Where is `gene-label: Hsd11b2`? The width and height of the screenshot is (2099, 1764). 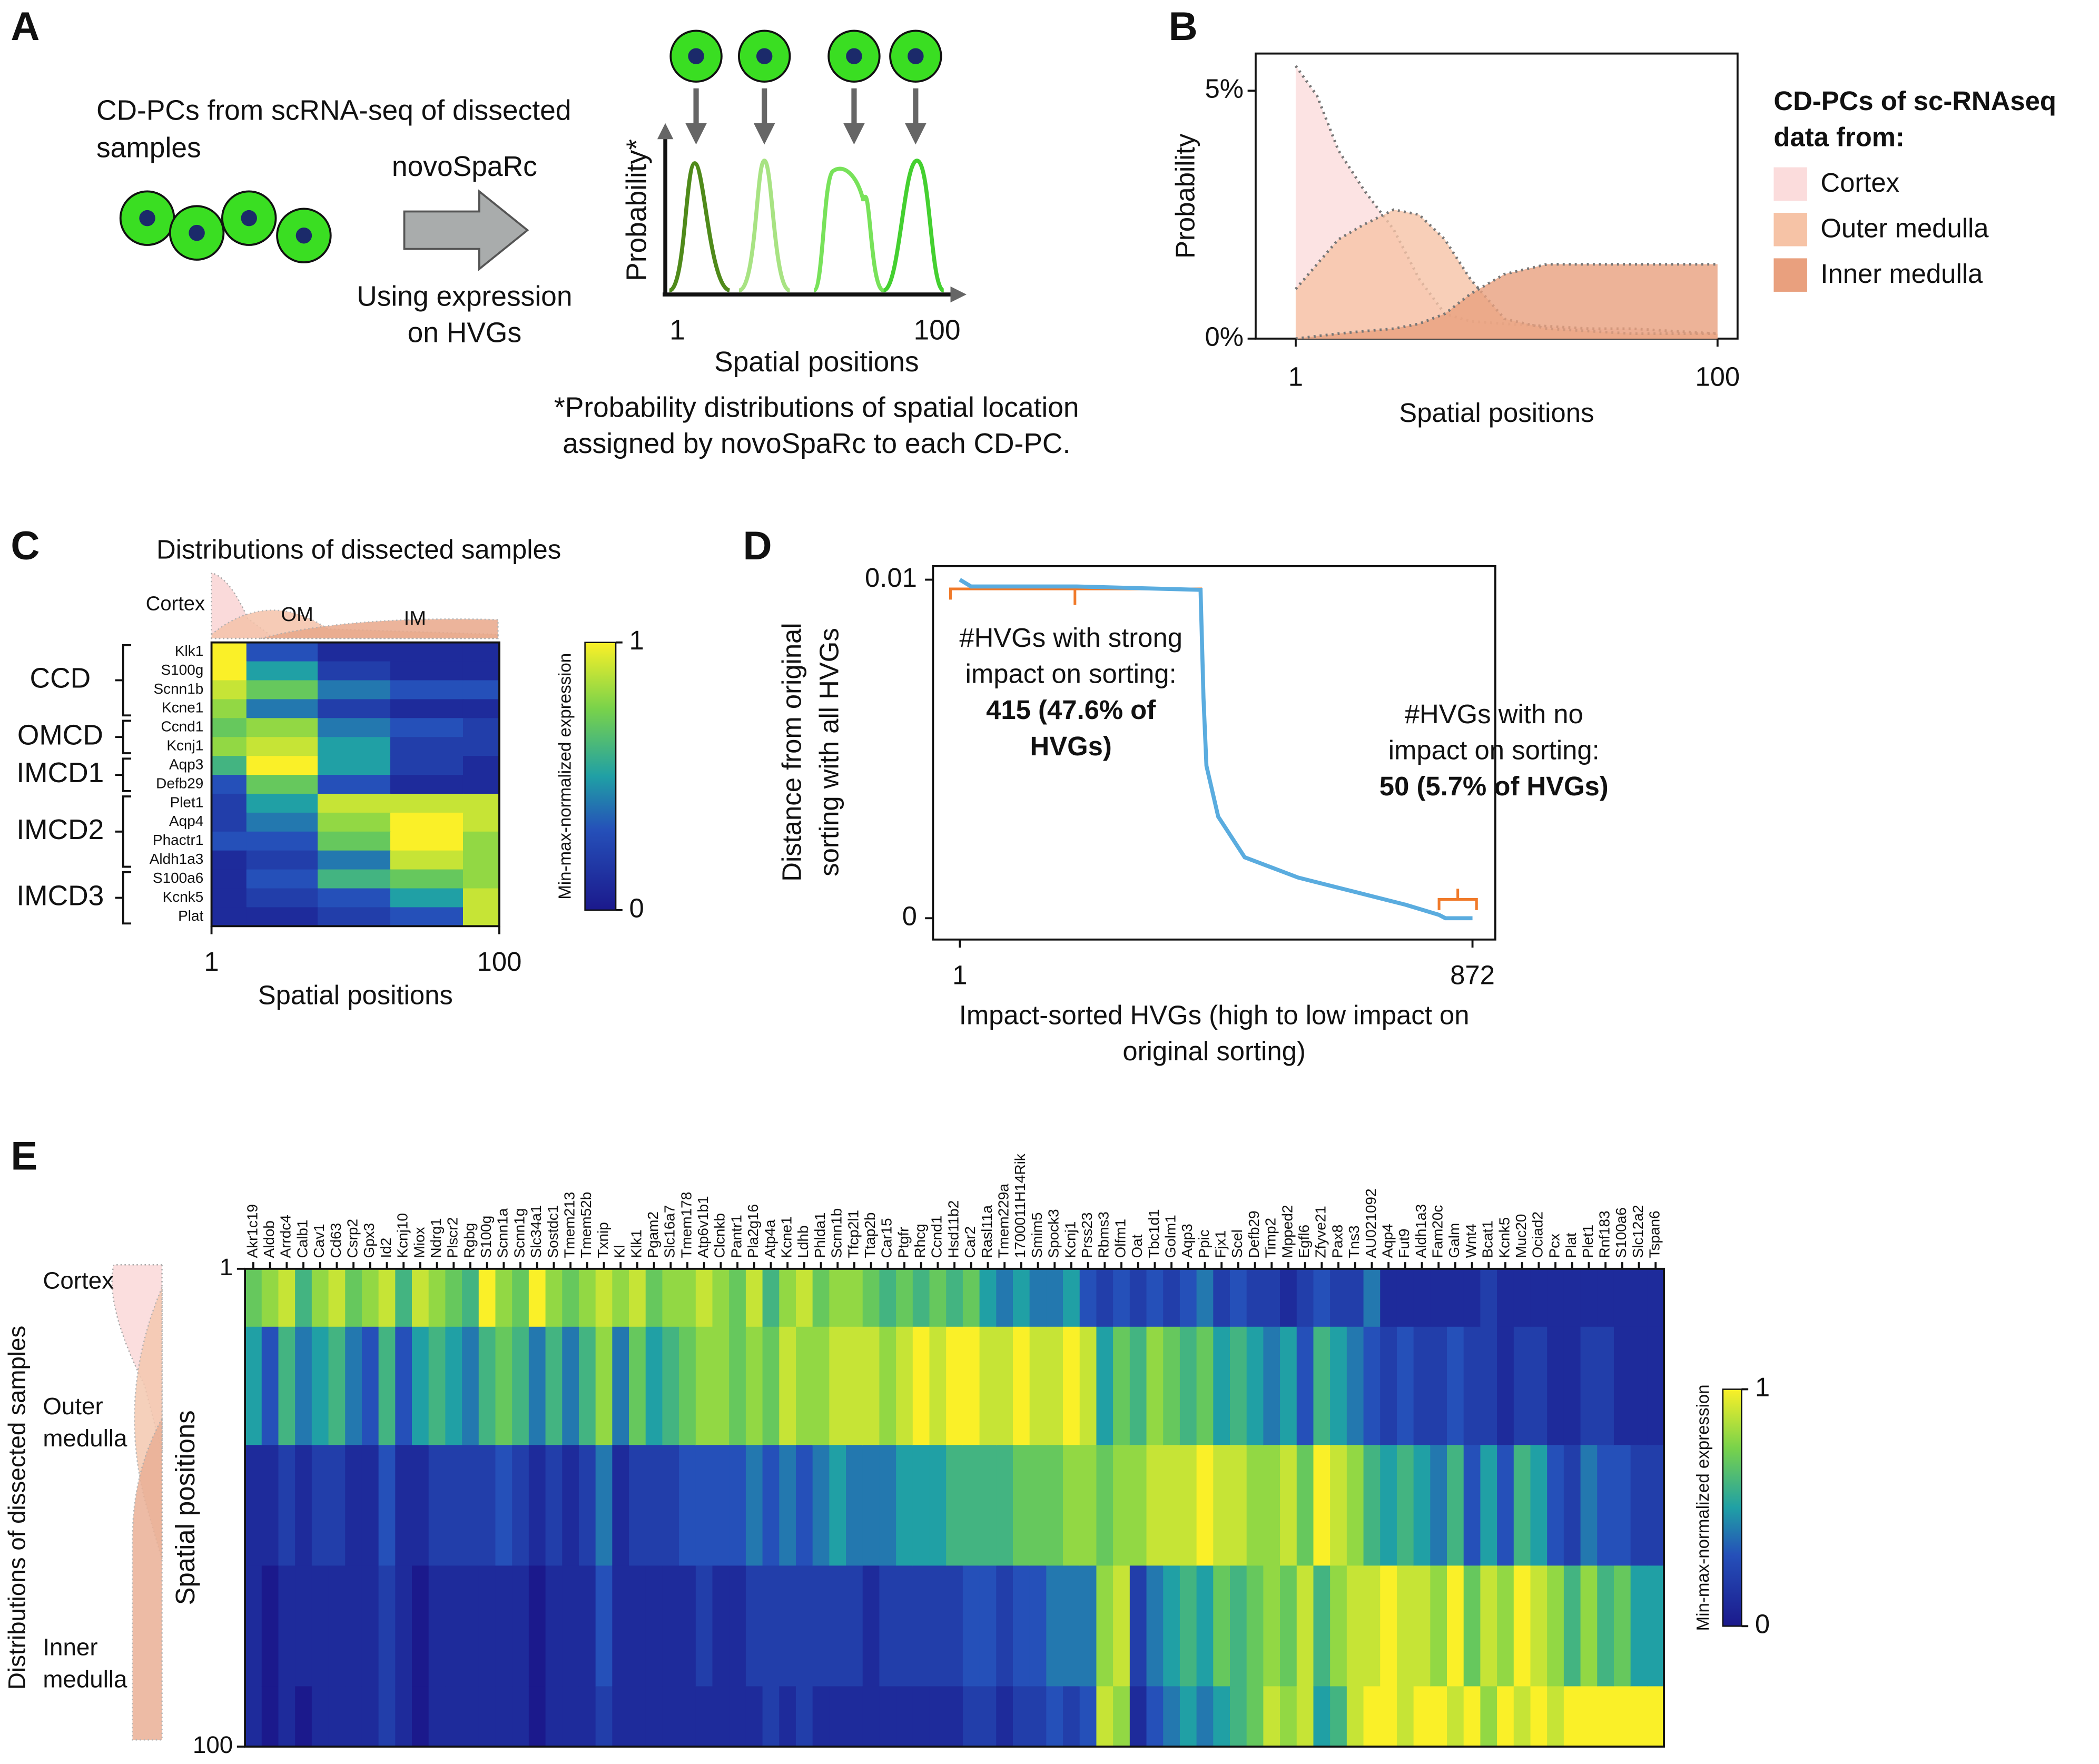 gene-label: Hsd11b2 is located at coordinates (953, 1229).